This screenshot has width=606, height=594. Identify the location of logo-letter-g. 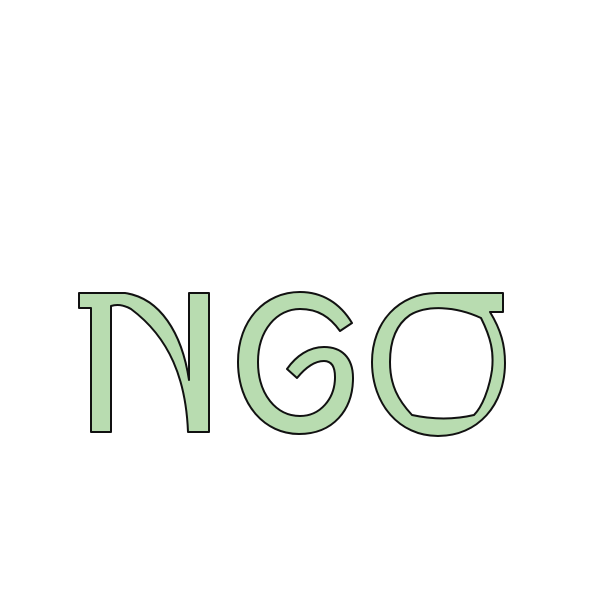
(295, 363).